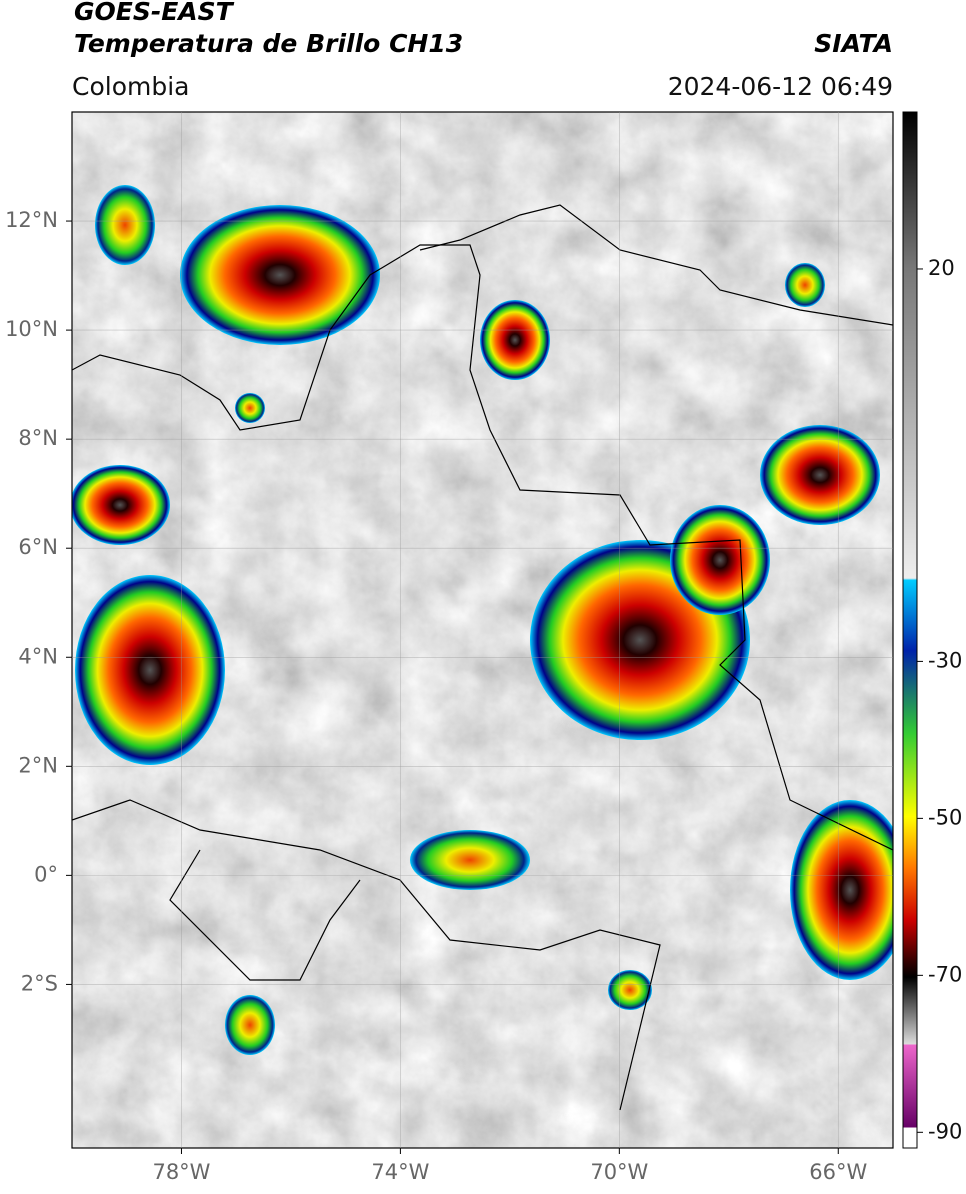 The image size is (966, 1194). I want to click on title: GOES-EAST, so click(154, 13).